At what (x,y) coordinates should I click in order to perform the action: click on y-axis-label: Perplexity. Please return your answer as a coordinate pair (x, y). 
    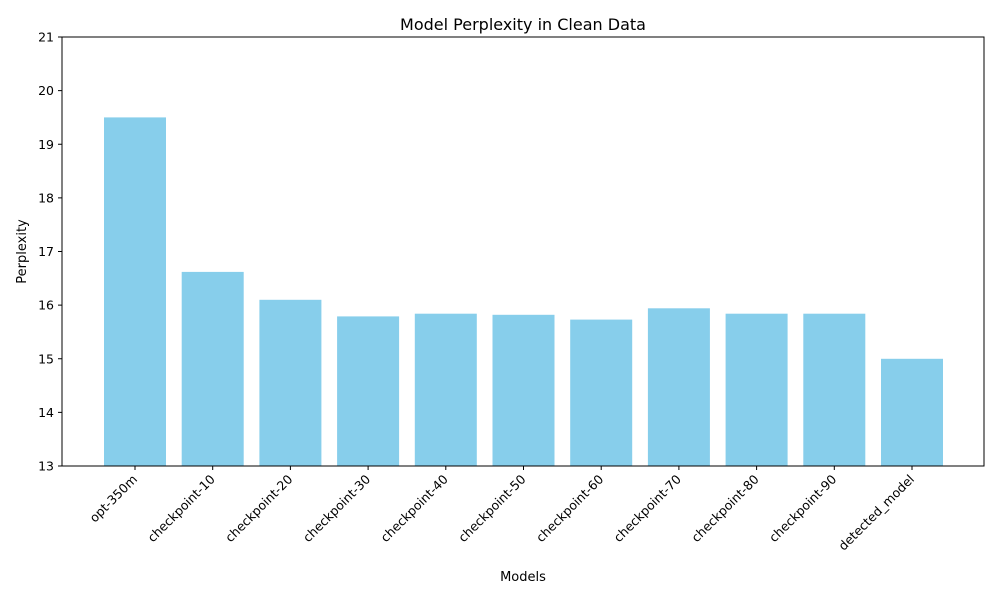
    Looking at the image, I should click on (22, 251).